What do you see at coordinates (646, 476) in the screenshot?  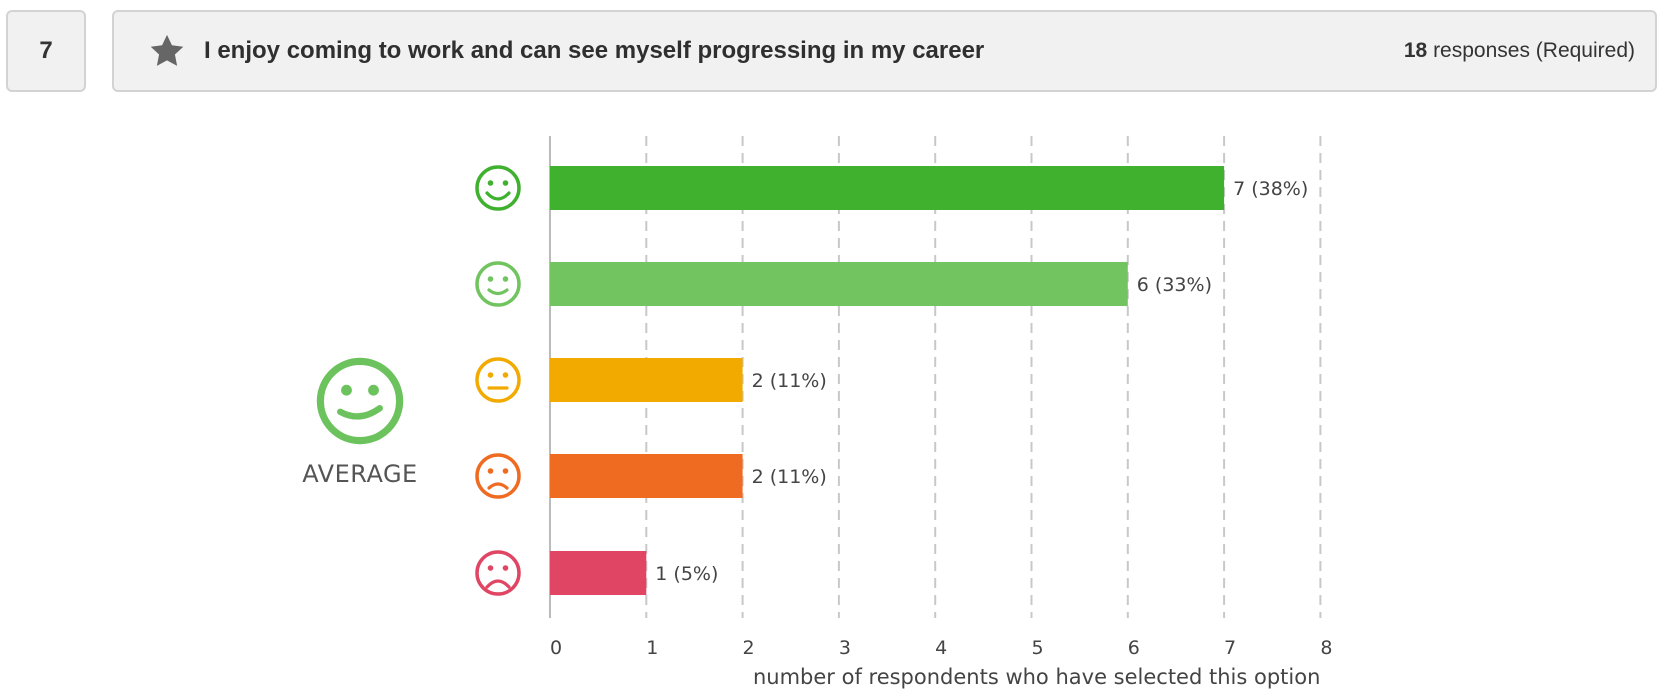 I see `bar-unhappy` at bounding box center [646, 476].